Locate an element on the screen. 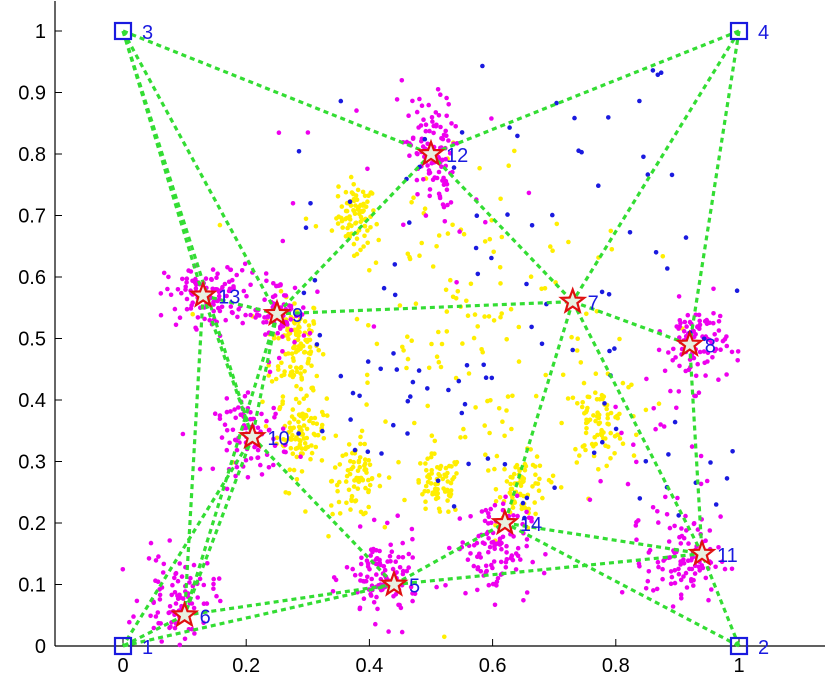 The height and width of the screenshot is (676, 830). x-tick-label: 0.6 is located at coordinates (493, 665).